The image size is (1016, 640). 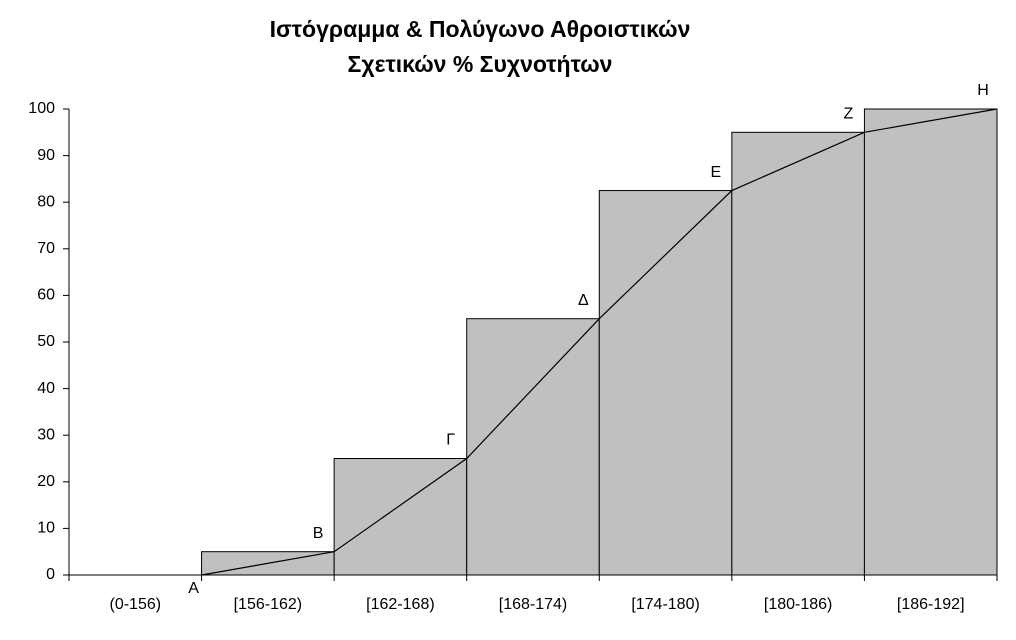 What do you see at coordinates (46, 481) in the screenshot?
I see `y-tick-label: 20` at bounding box center [46, 481].